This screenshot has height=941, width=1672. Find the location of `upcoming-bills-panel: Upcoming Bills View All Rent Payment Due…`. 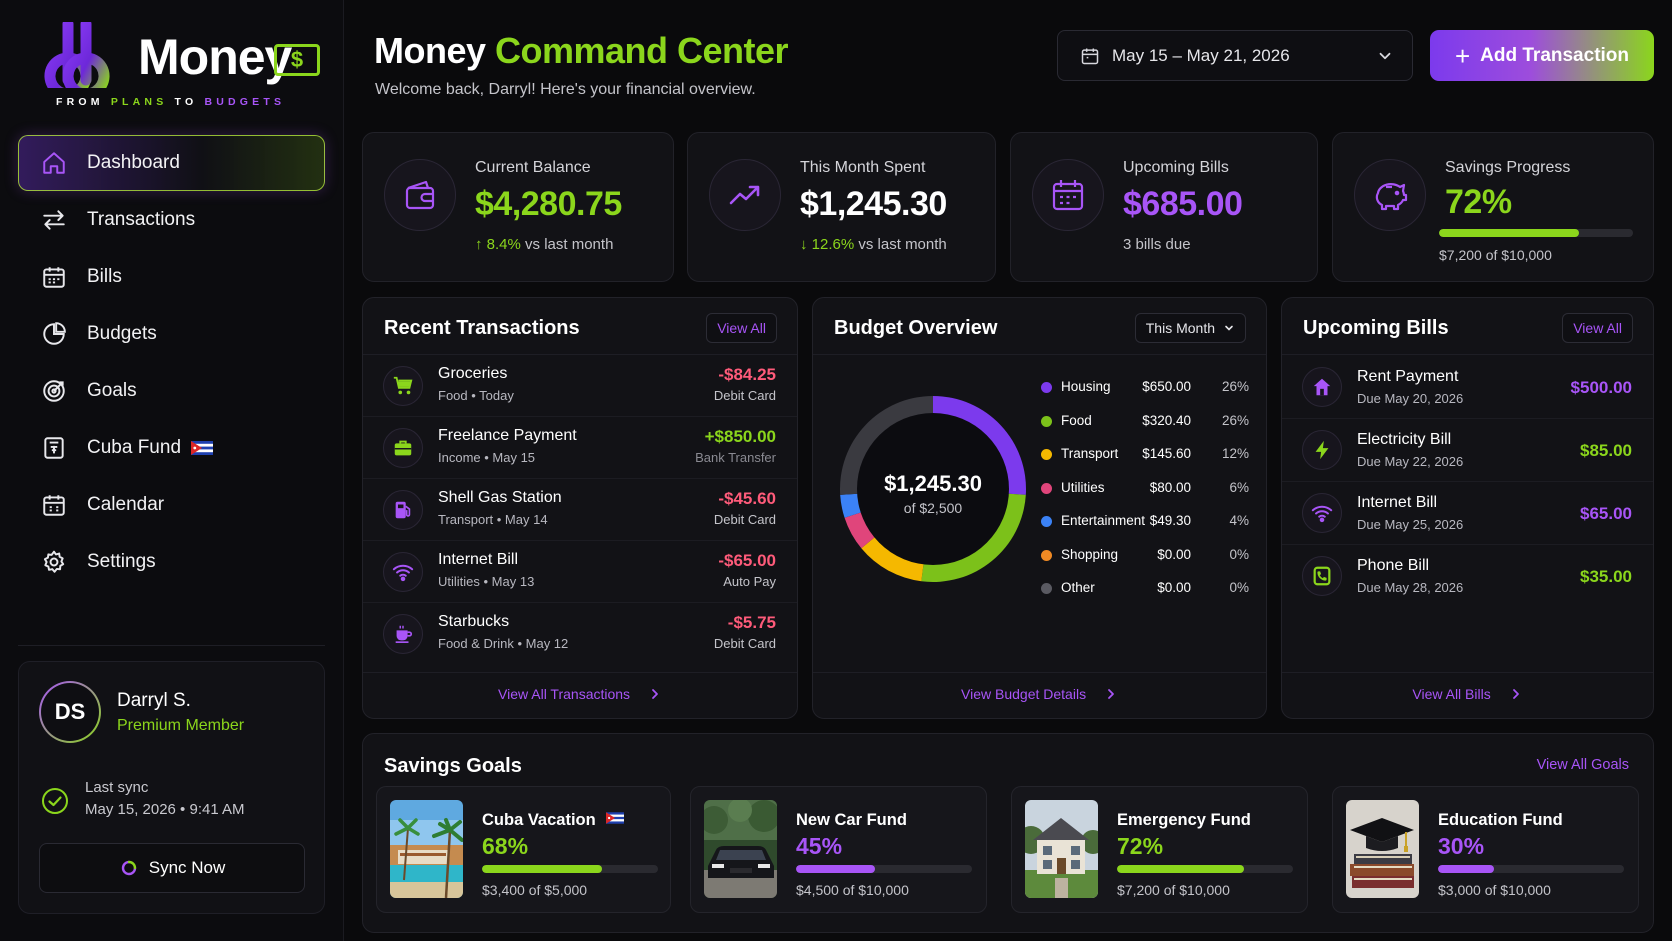

upcoming-bills-panel: Upcoming Bills View All Rent Payment Due… is located at coordinates (1467, 508).